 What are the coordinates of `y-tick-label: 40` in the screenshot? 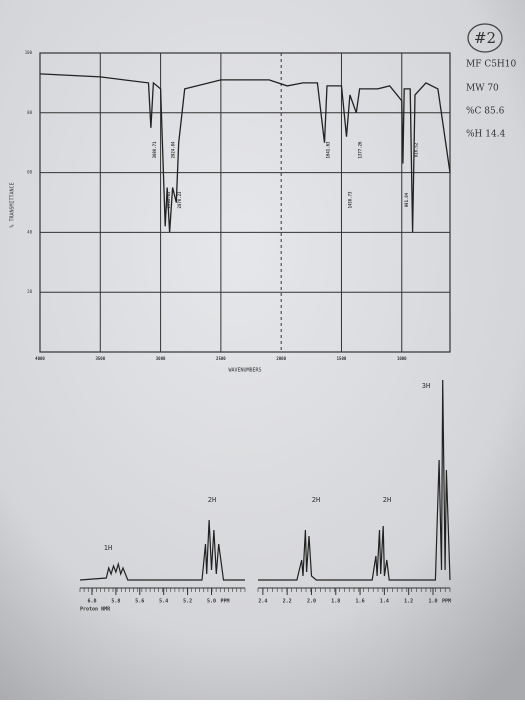 It's located at (29, 231).